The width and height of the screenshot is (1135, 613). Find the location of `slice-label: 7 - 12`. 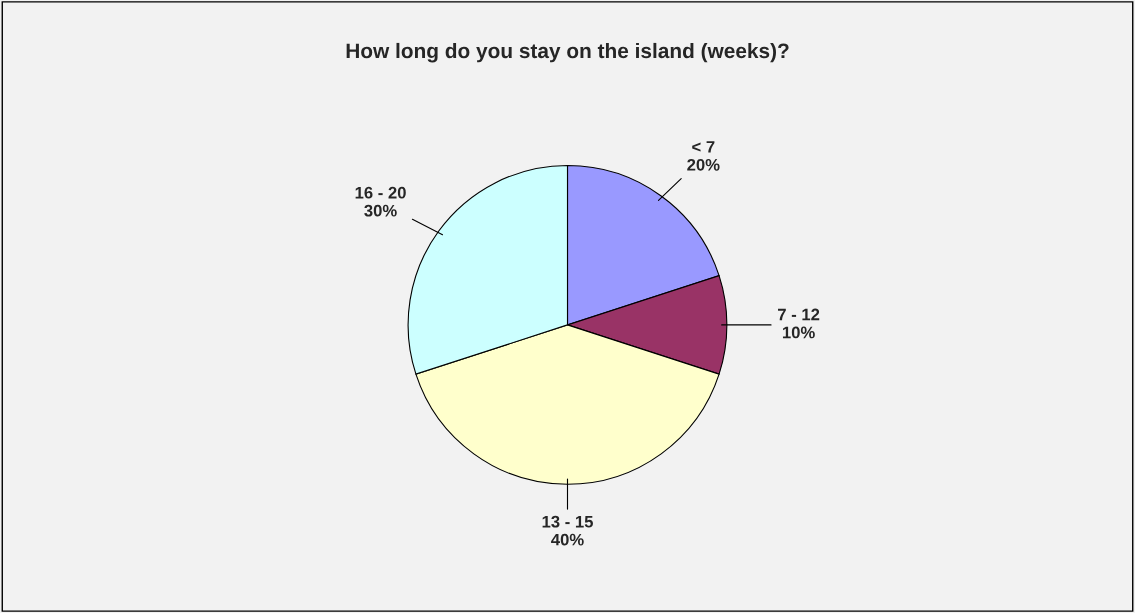

slice-label: 7 - 12 is located at coordinates (799, 314).